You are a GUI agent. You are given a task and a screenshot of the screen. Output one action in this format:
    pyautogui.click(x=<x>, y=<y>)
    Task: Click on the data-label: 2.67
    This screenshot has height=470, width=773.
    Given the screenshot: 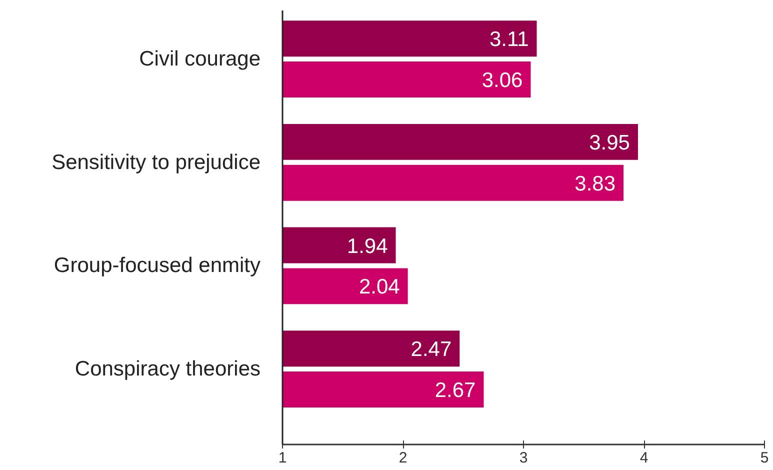 What is the action you would take?
    pyautogui.click(x=455, y=390)
    